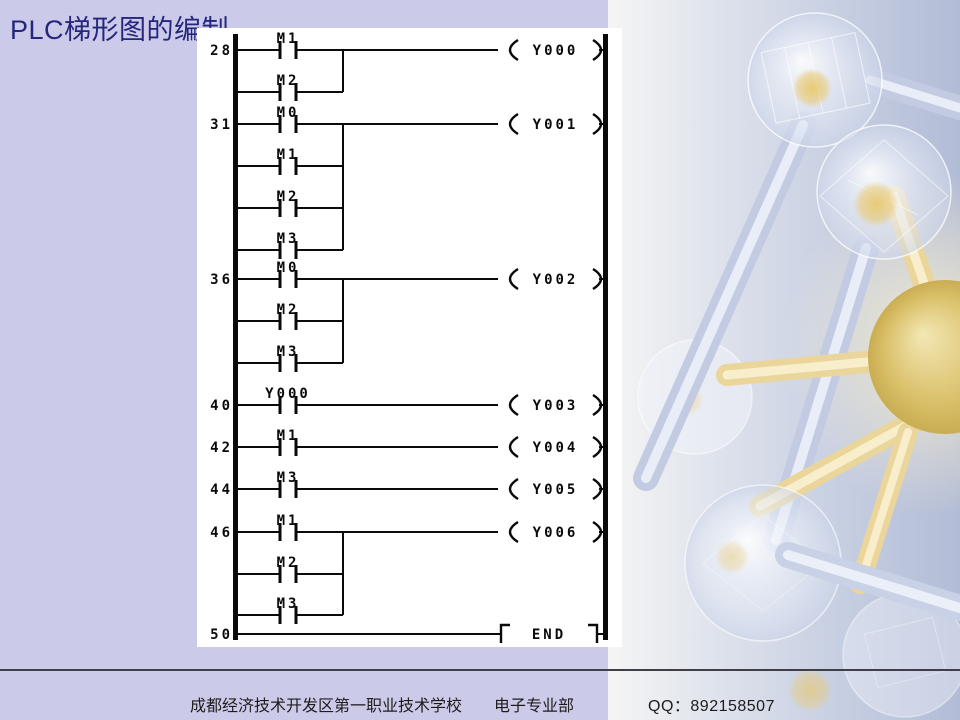  What do you see at coordinates (534, 706) in the screenshot?
I see `footer-department-text: 电子专业部` at bounding box center [534, 706].